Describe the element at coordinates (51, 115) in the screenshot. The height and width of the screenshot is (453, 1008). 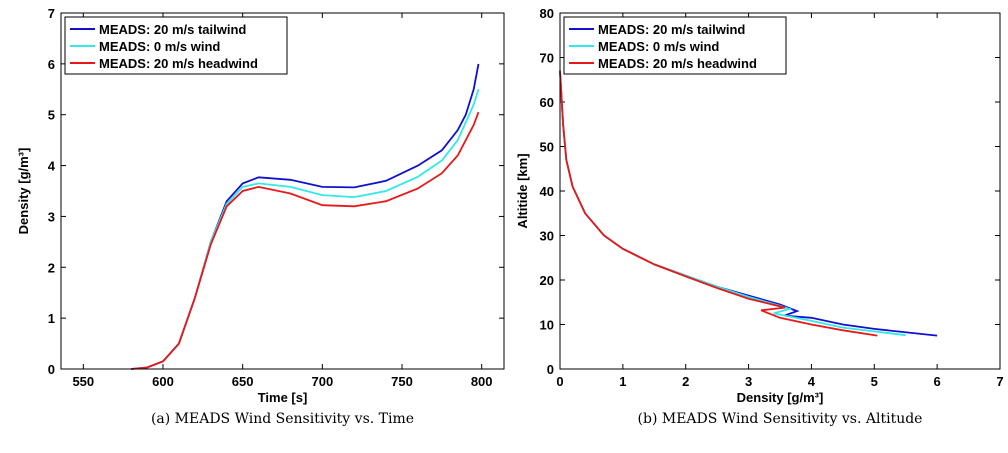
I see `y-tick-label: 5` at that location.